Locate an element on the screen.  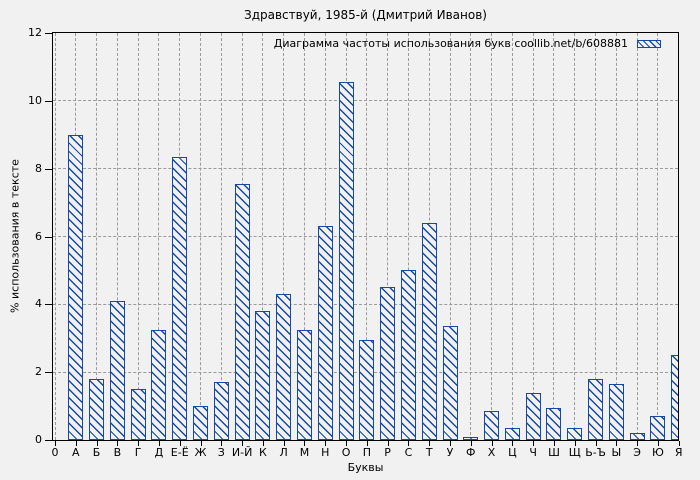
bar-Ж is located at coordinates (201, 423).